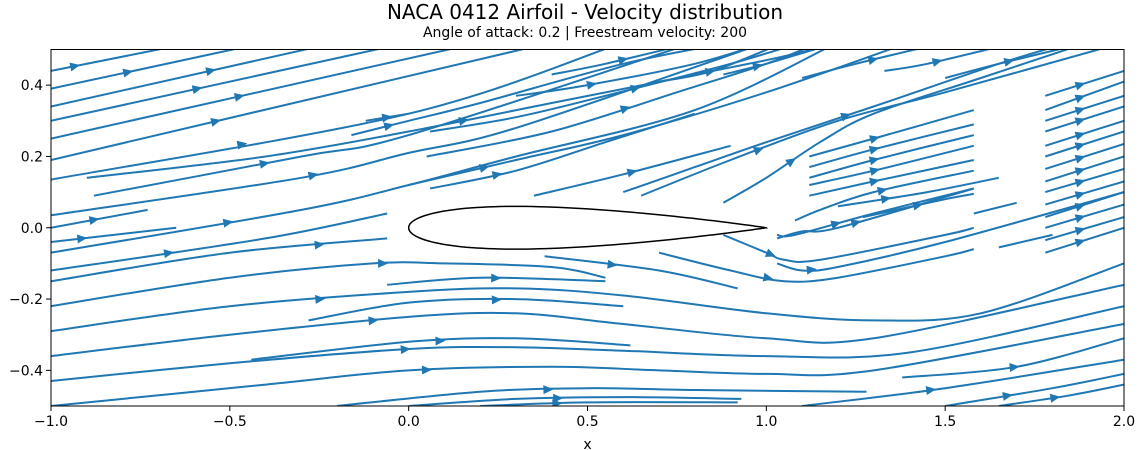  Describe the element at coordinates (766, 422) in the screenshot. I see `x-tick-label: 1.0` at that location.